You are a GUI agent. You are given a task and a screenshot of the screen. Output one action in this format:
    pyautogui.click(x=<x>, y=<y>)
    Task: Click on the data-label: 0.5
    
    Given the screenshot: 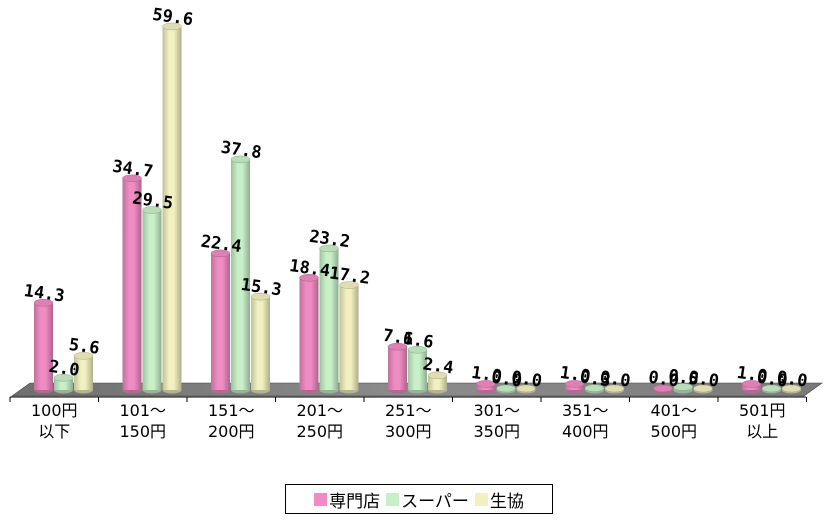 What is the action you would take?
    pyautogui.click(x=683, y=378)
    